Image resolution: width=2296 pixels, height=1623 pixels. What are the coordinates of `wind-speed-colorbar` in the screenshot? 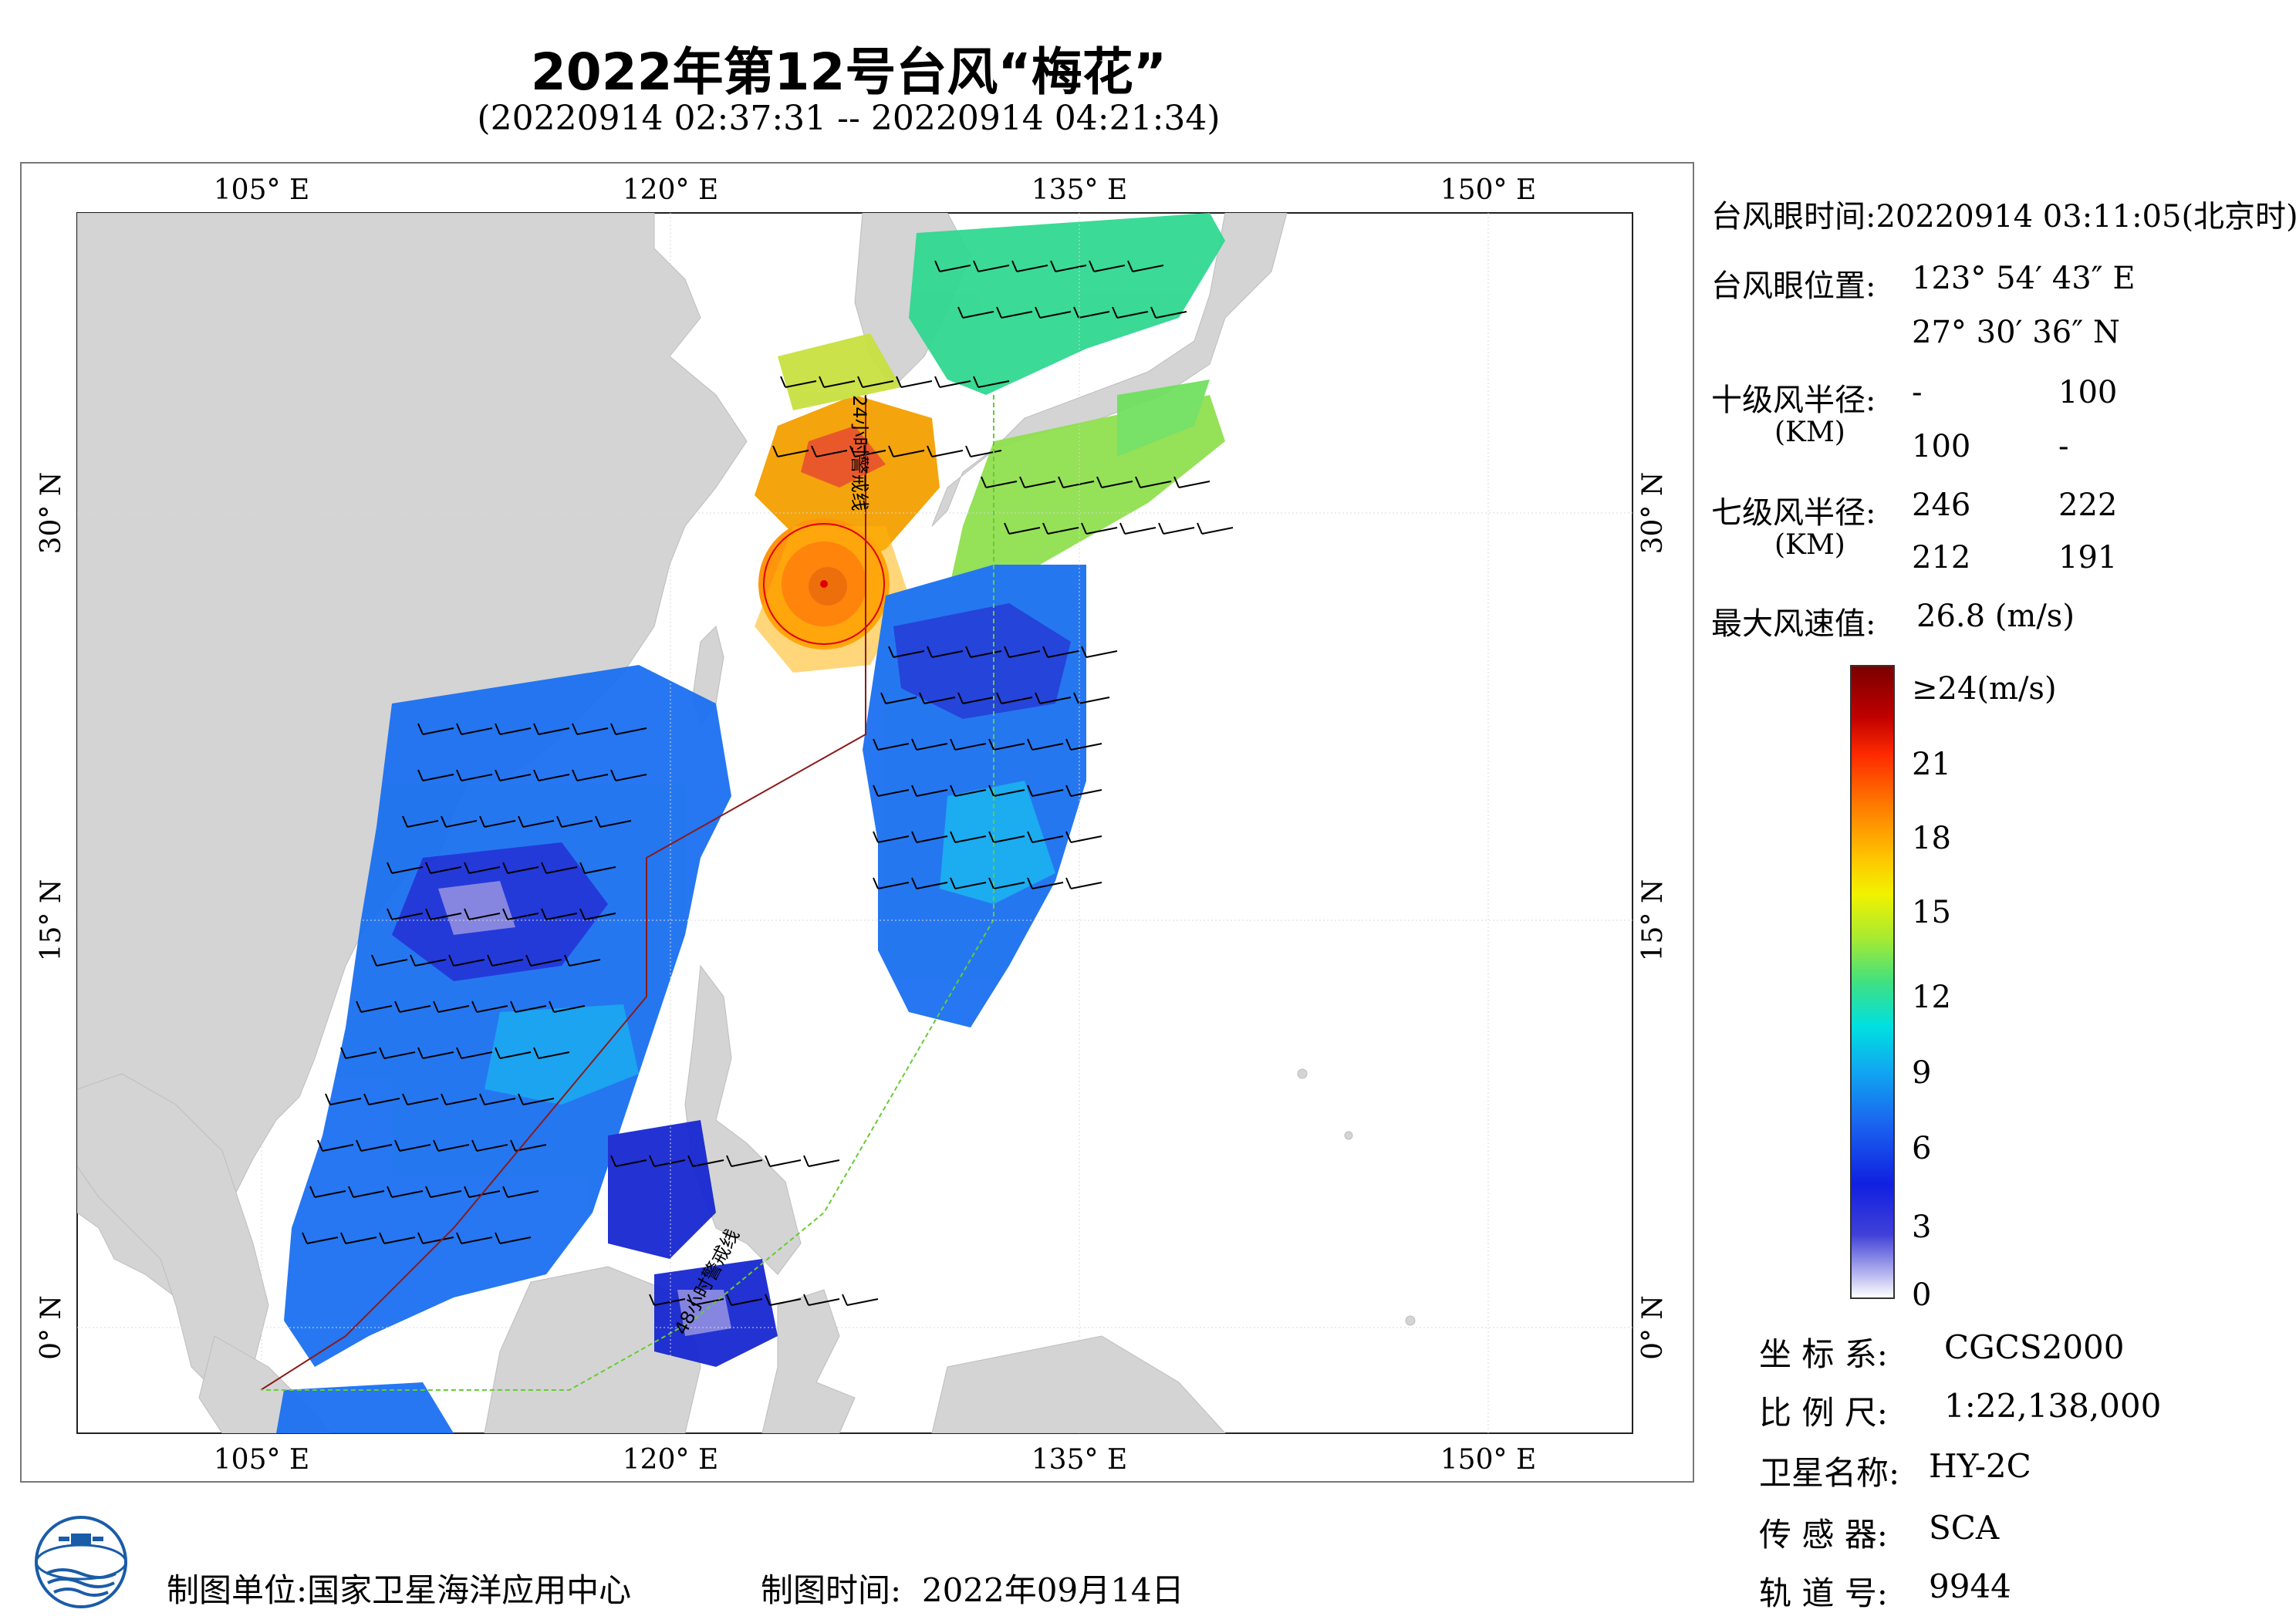 It's located at (1872, 982).